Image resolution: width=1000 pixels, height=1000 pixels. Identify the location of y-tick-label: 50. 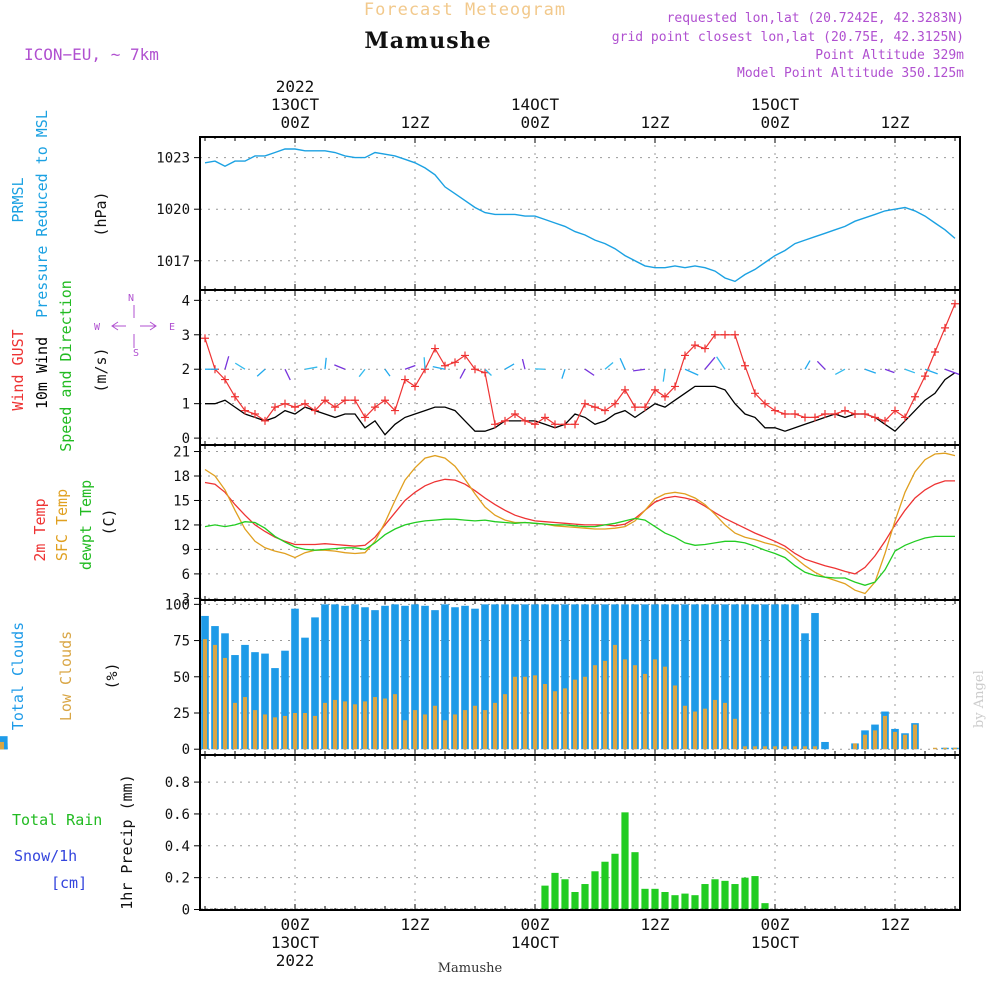
(181, 678).